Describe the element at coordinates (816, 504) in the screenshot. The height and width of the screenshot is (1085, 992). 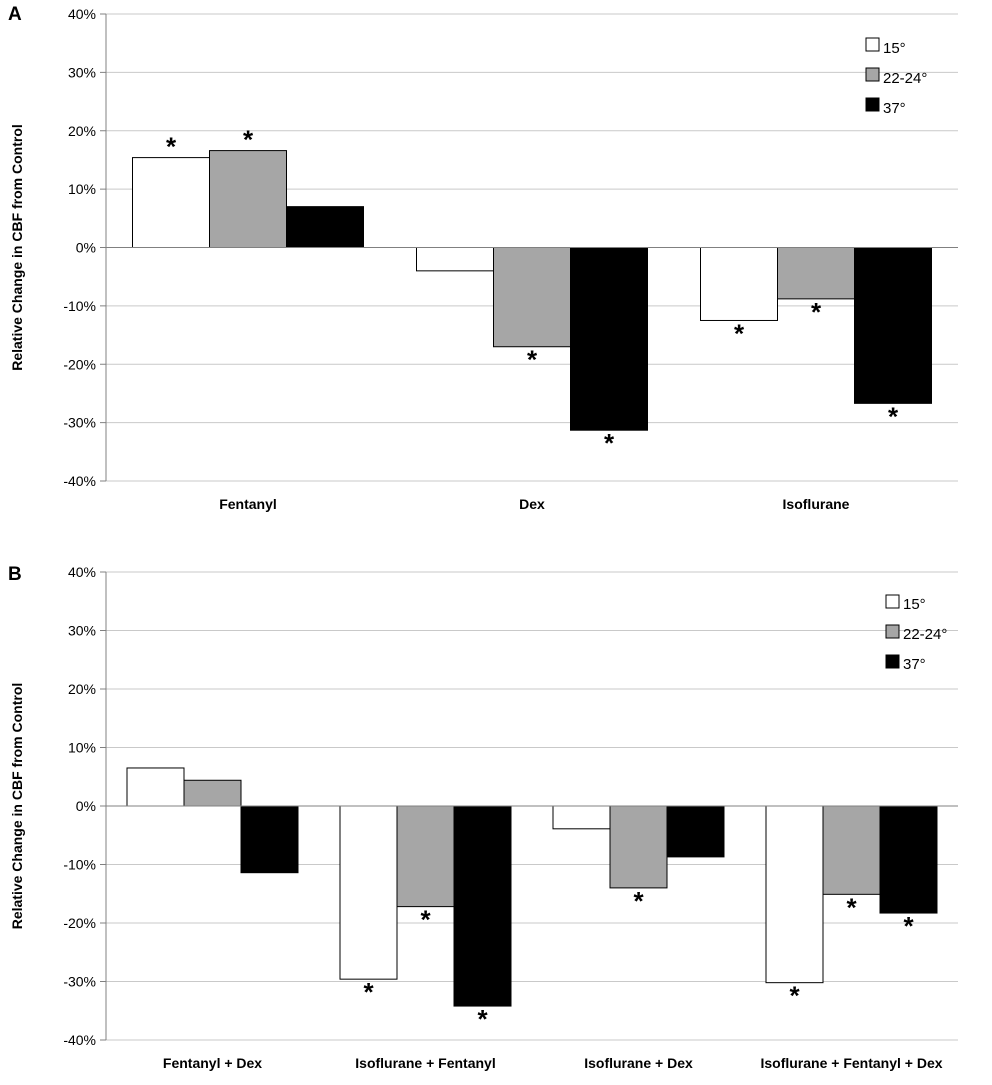
I see `category-label: Isoflurane` at that location.